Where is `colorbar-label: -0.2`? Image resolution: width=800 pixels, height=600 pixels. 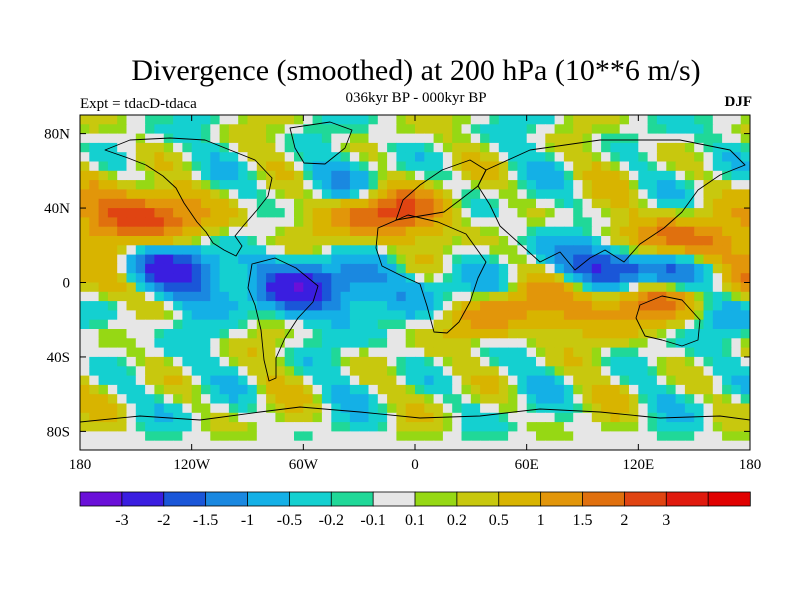
colorbar-label: -0.2 is located at coordinates (331, 520).